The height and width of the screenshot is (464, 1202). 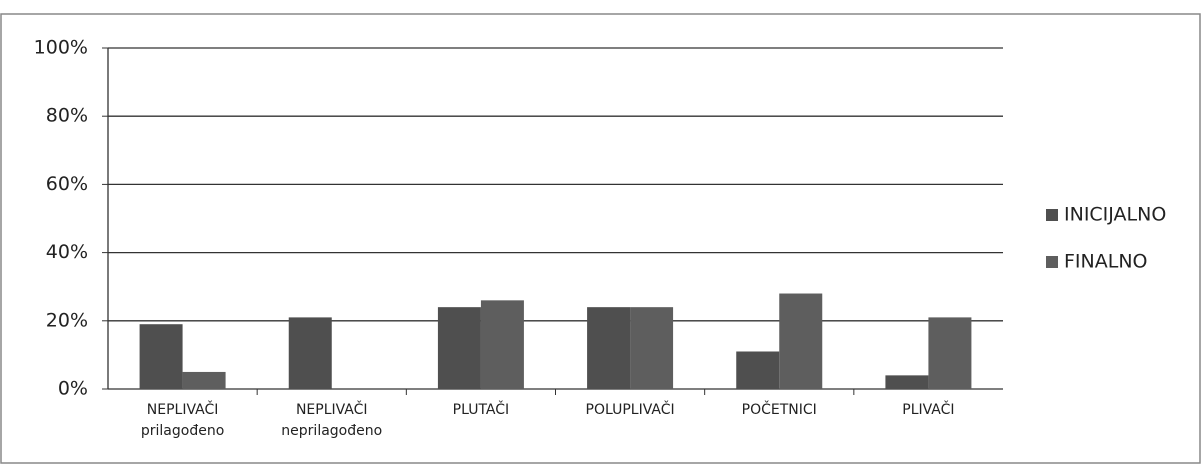 I want to click on x-tick-label: PLUTAČI, so click(x=481, y=410).